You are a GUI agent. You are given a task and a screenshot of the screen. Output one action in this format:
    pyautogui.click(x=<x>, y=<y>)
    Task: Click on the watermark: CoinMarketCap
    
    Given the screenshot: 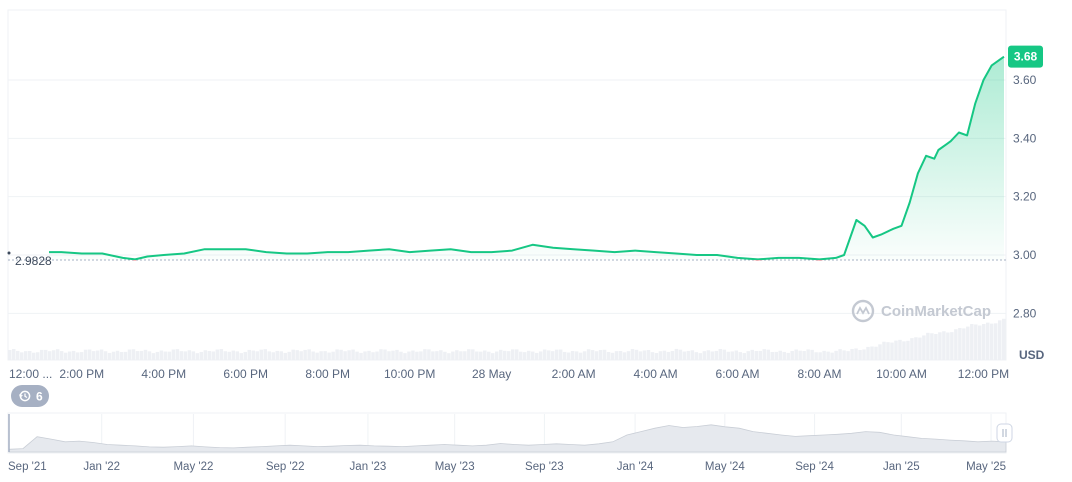 What is the action you would take?
    pyautogui.click(x=922, y=311)
    